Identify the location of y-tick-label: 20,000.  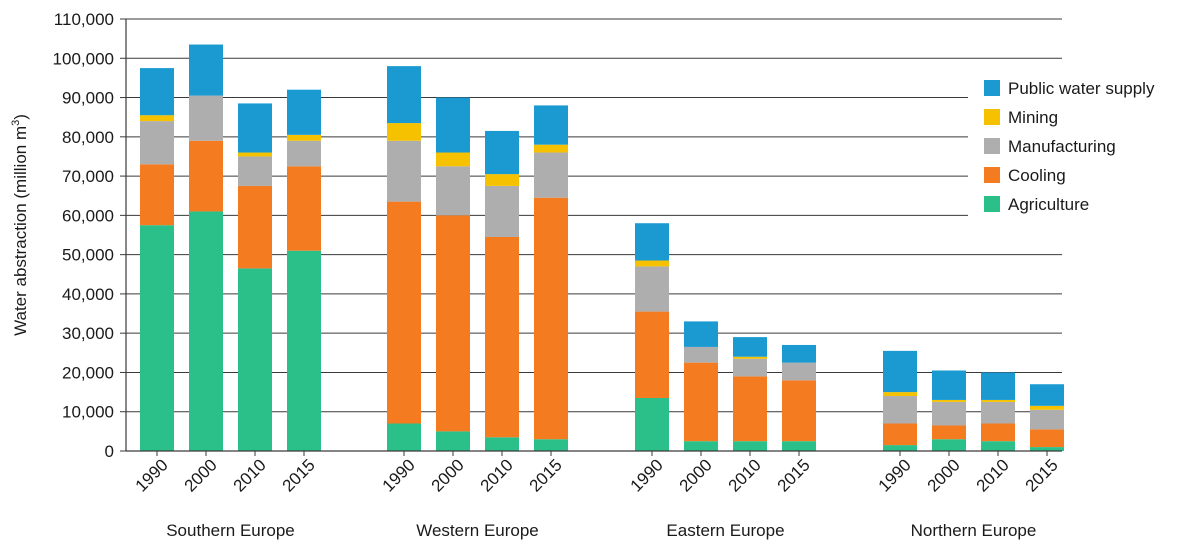
(88, 372).